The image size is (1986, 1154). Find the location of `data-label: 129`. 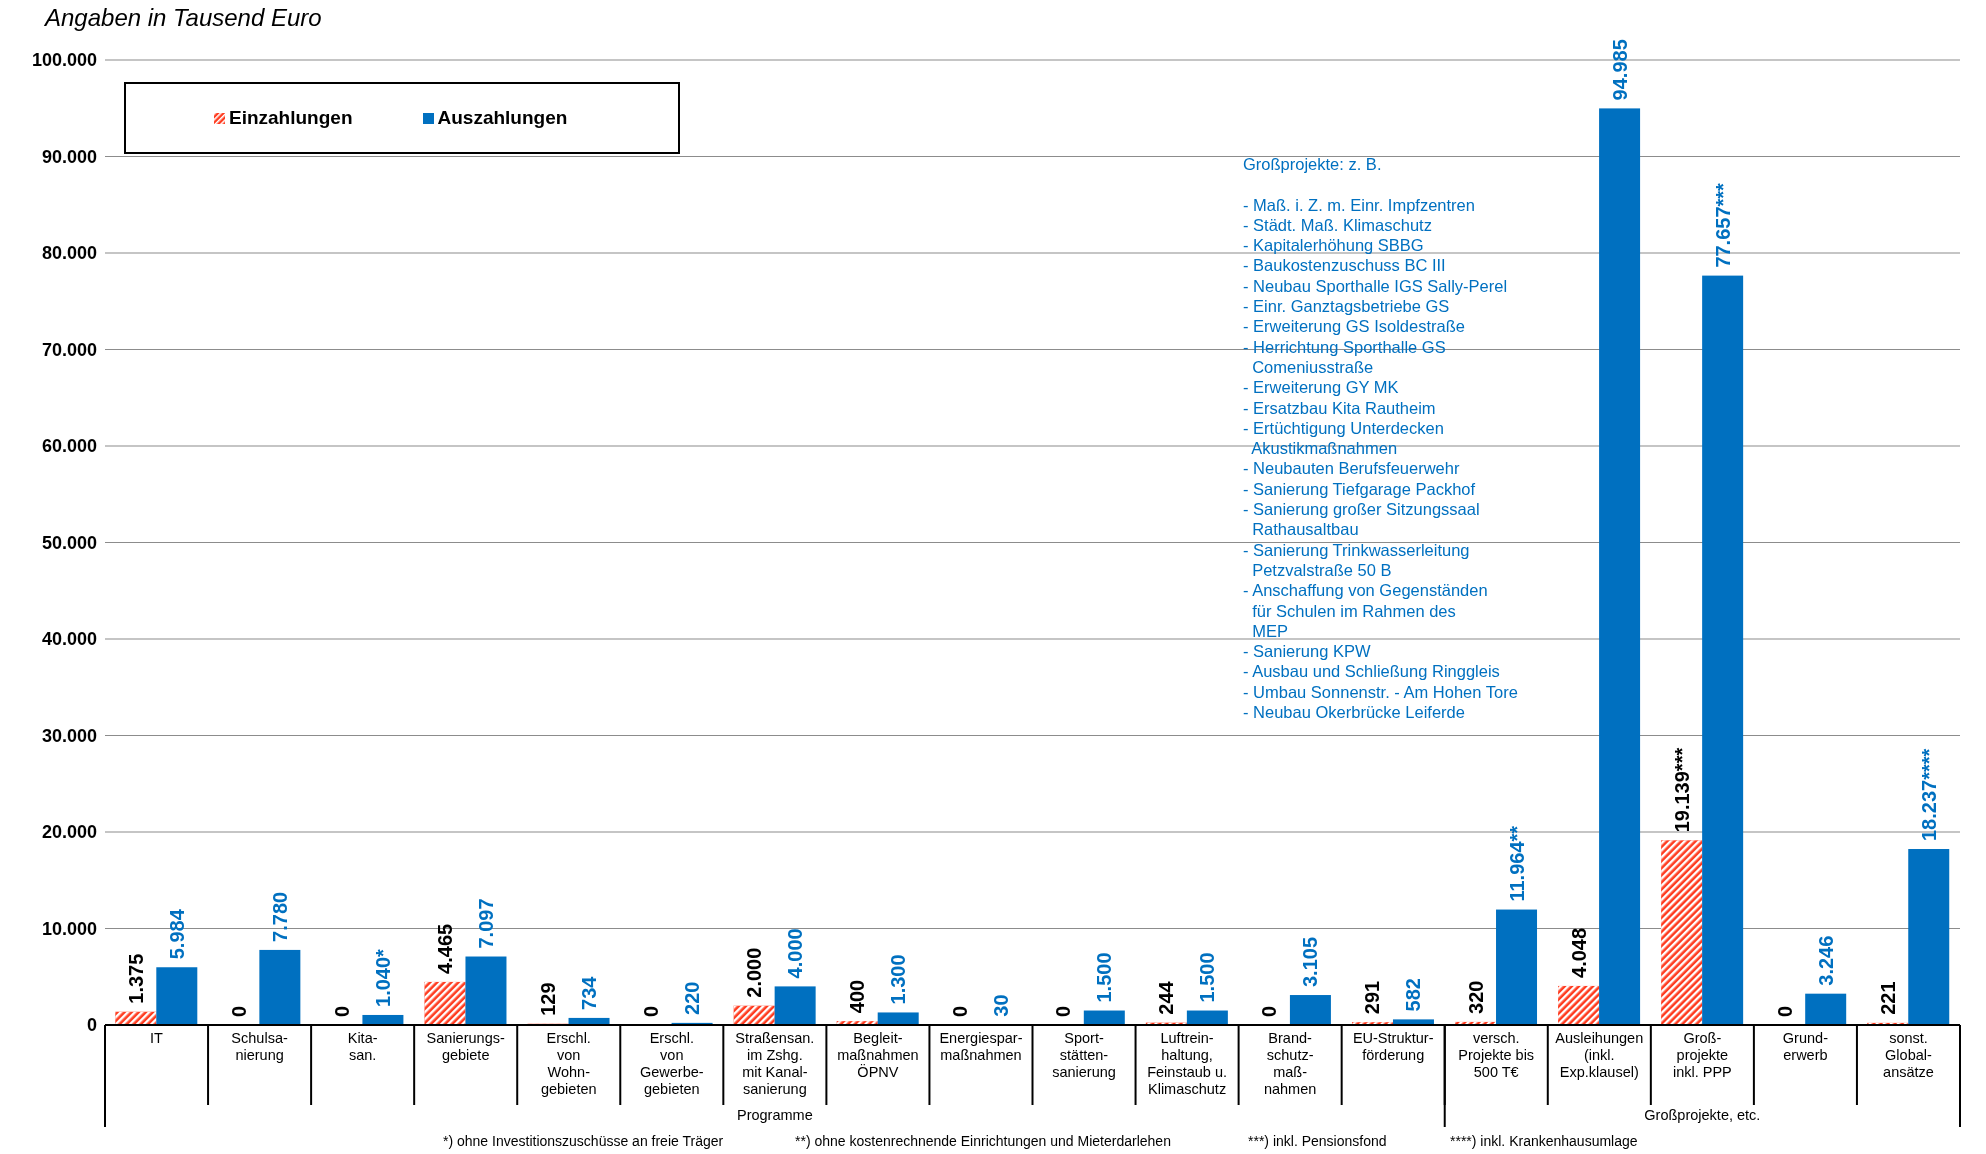

data-label: 129 is located at coordinates (548, 999).